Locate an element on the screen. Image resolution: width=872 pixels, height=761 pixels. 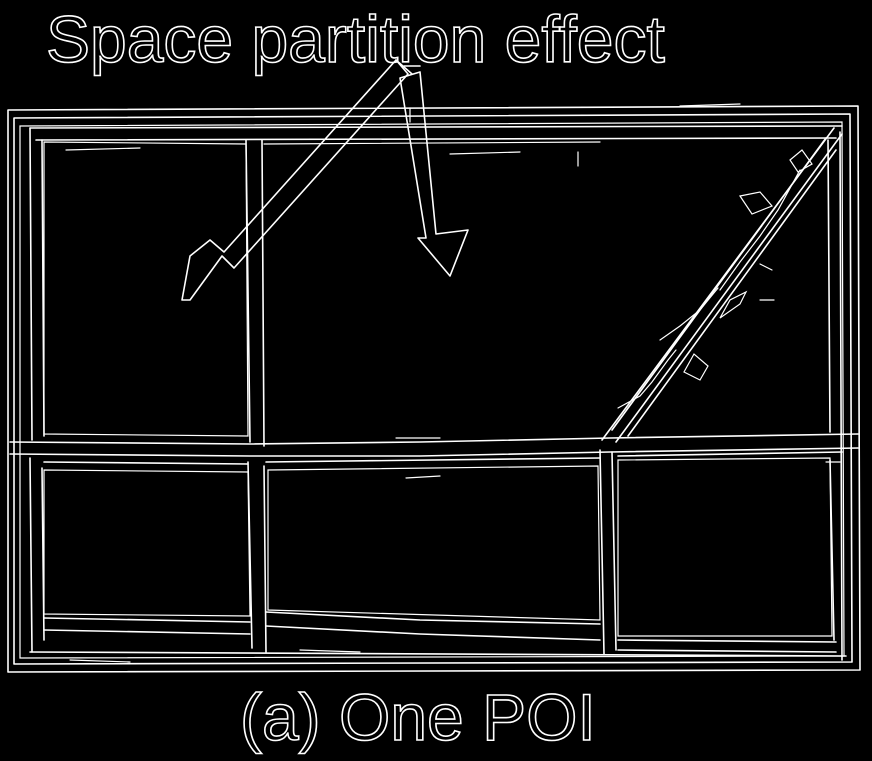
arrow-middle-block is located at coordinates (434, 171).